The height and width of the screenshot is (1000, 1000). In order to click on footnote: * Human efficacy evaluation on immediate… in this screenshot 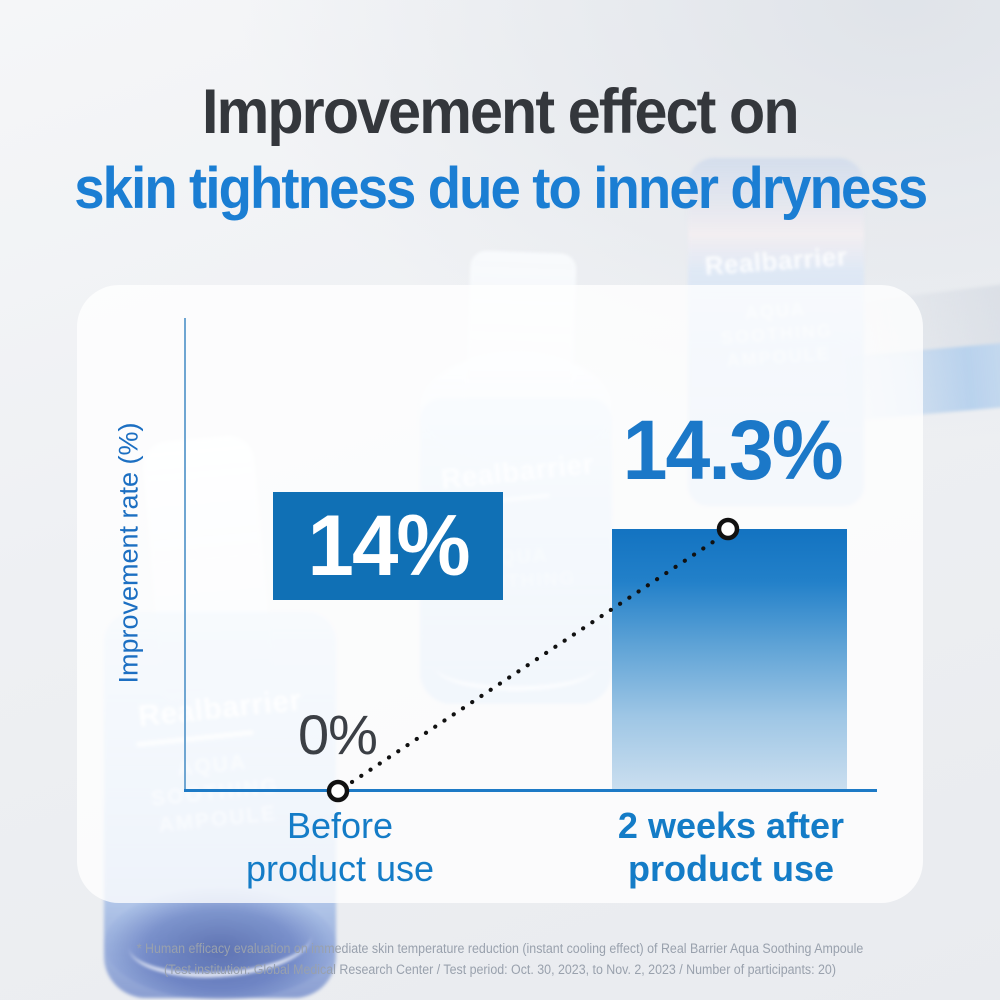, I will do `click(500, 959)`.